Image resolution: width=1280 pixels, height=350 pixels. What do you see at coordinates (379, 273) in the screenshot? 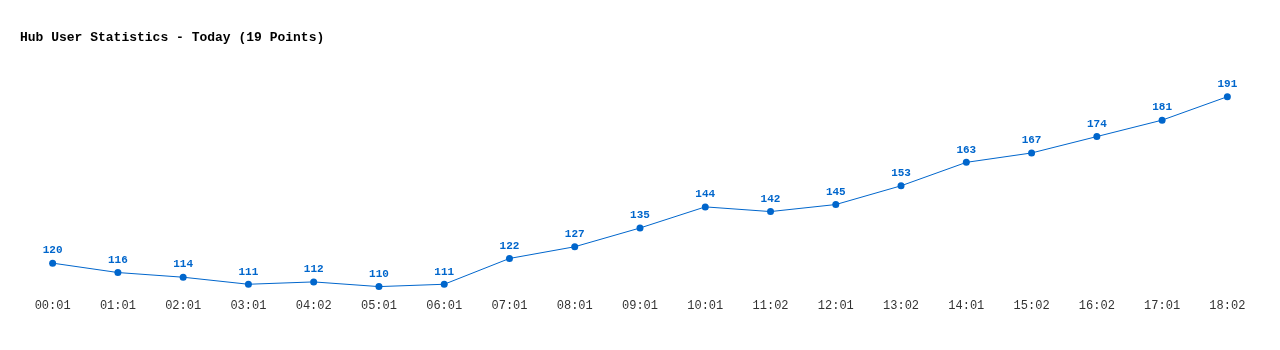
I see `data-label: 110` at bounding box center [379, 273].